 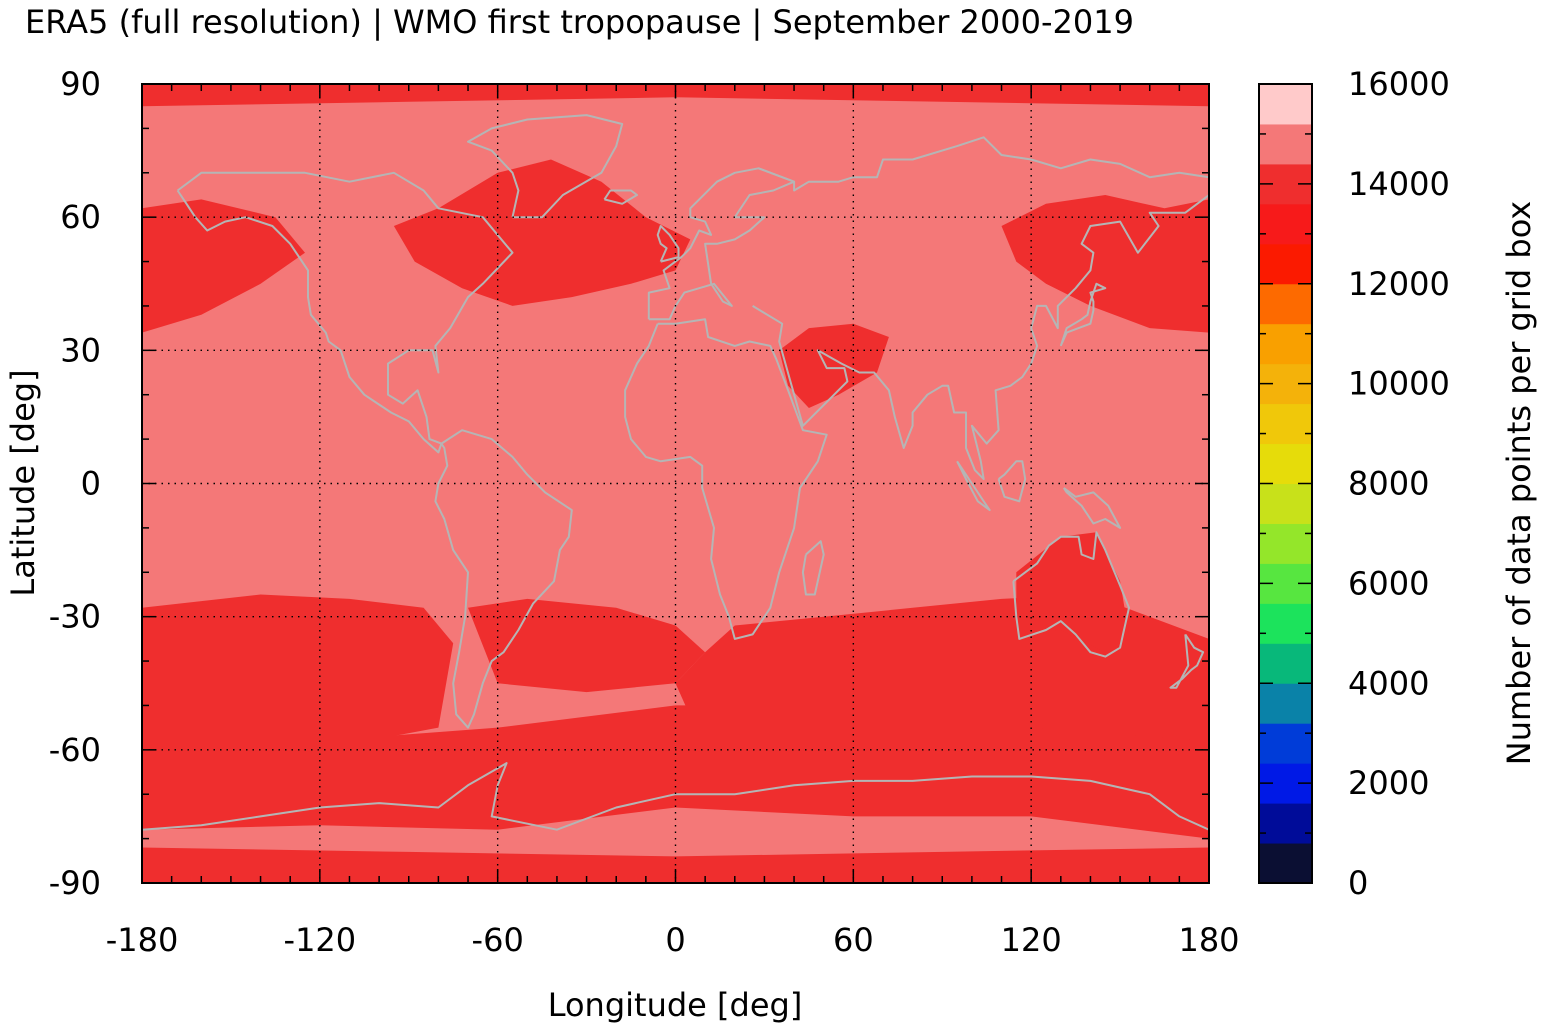 What do you see at coordinates (1399, 184) in the screenshot?
I see `colorbar-tick-label: 14000` at bounding box center [1399, 184].